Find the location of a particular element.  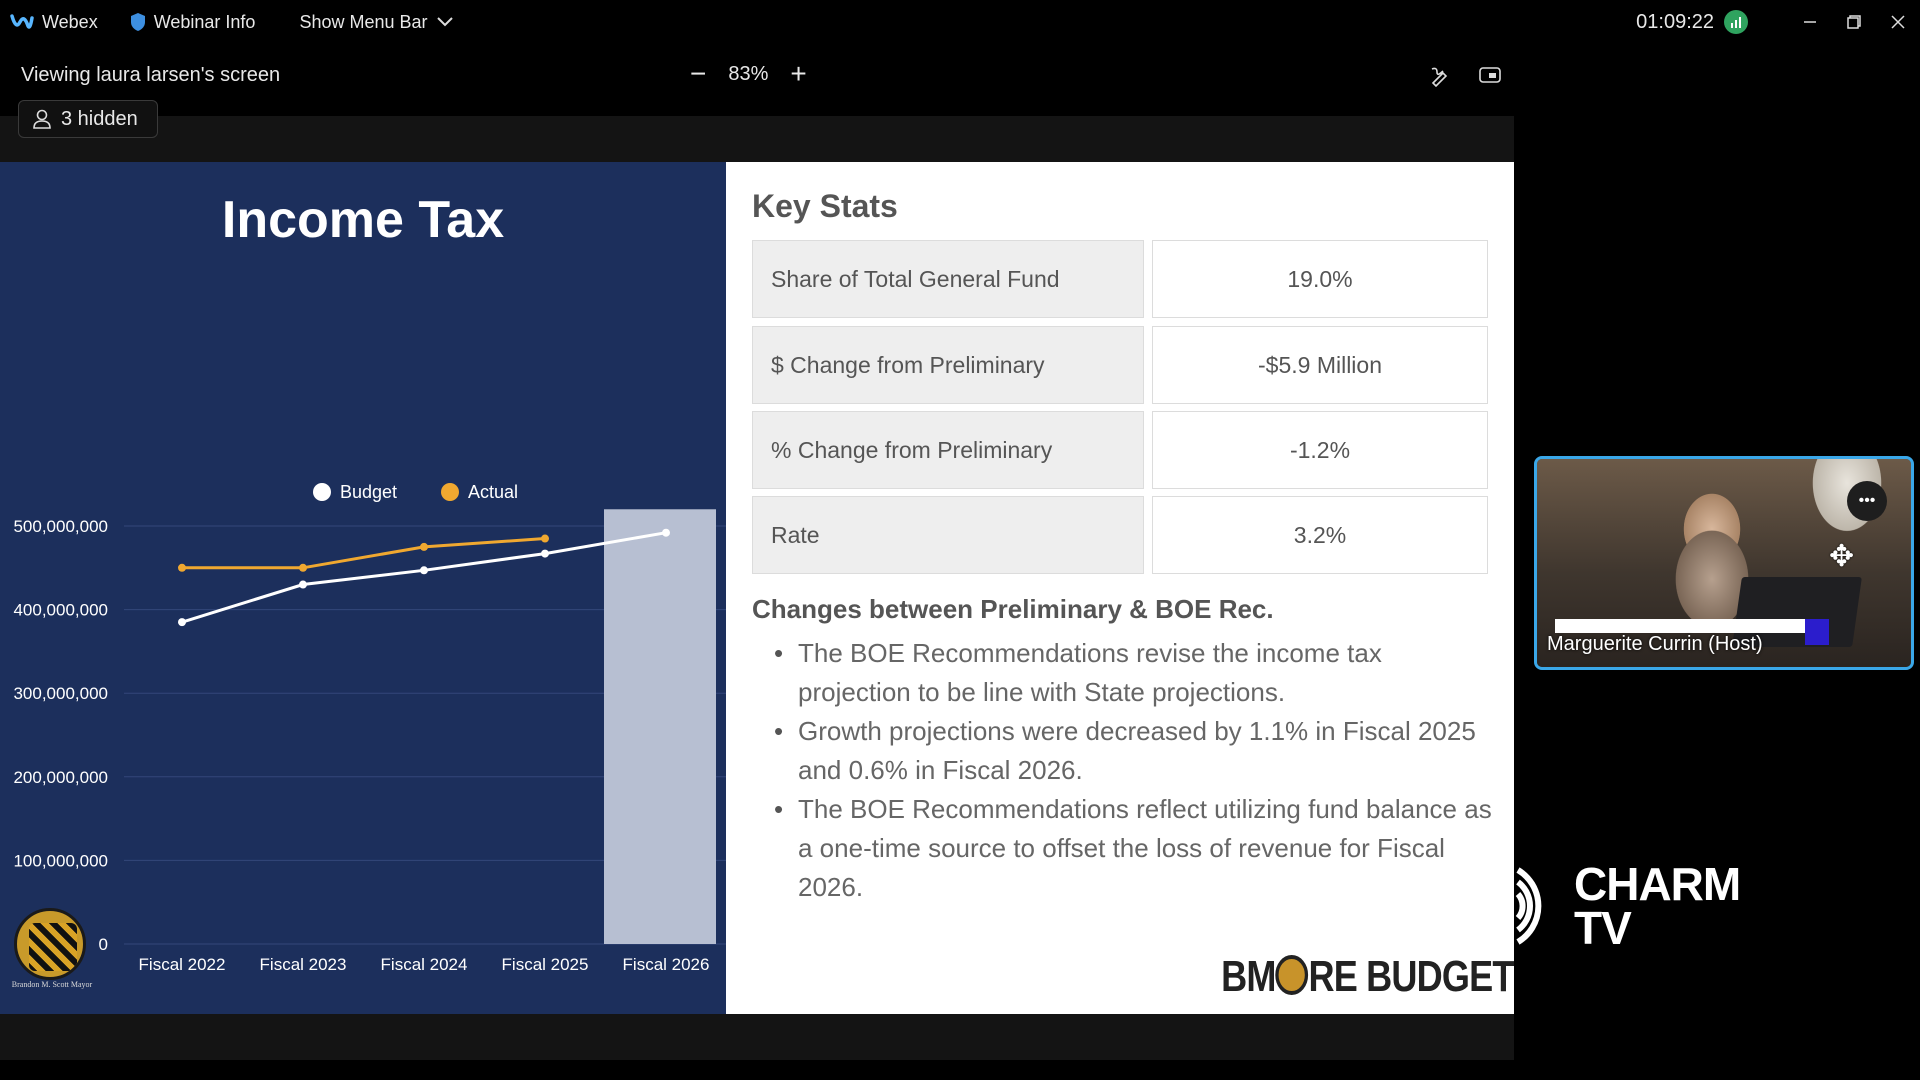

person-icon is located at coordinates (42, 119).